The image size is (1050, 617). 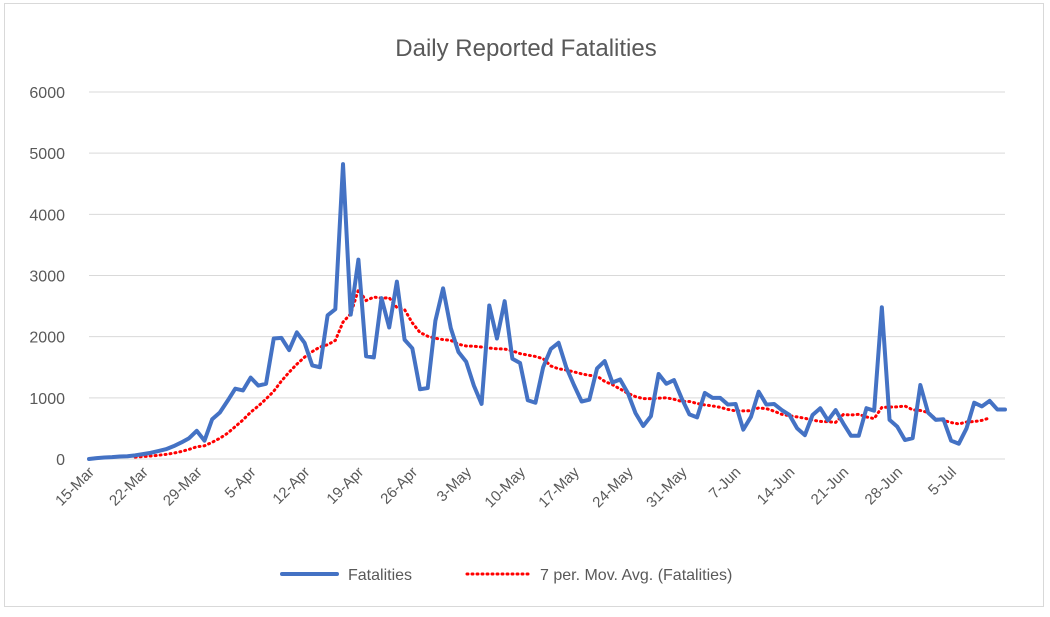 I want to click on x-tick-label: 21-Jun, so click(x=830, y=486).